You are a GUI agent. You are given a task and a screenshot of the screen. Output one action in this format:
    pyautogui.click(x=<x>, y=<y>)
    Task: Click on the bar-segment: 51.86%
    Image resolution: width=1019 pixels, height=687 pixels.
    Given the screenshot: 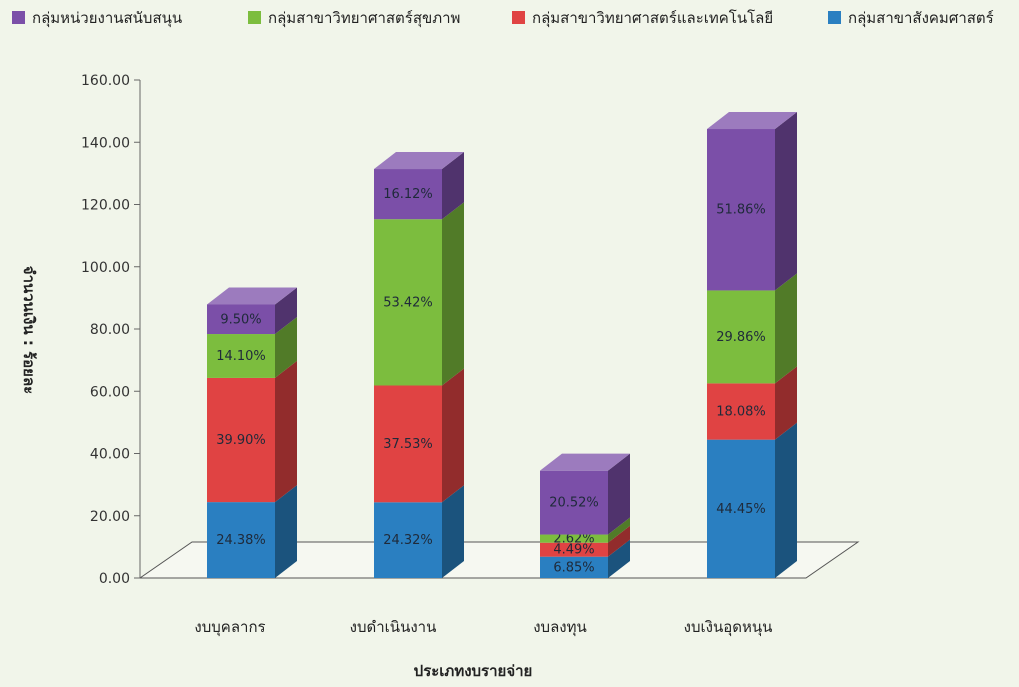 What is the action you would take?
    pyautogui.click(x=752, y=201)
    